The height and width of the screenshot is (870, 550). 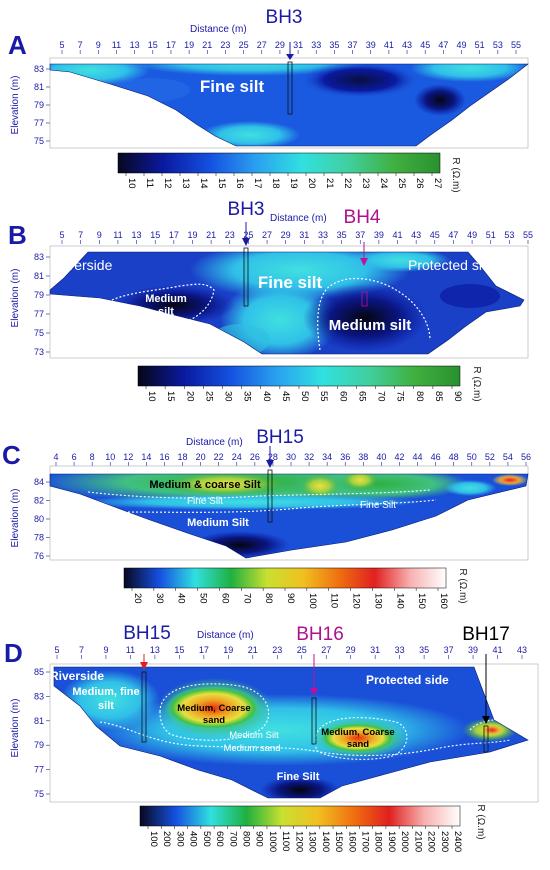 I want to click on y-tick-label: 83, so click(x=39, y=257).